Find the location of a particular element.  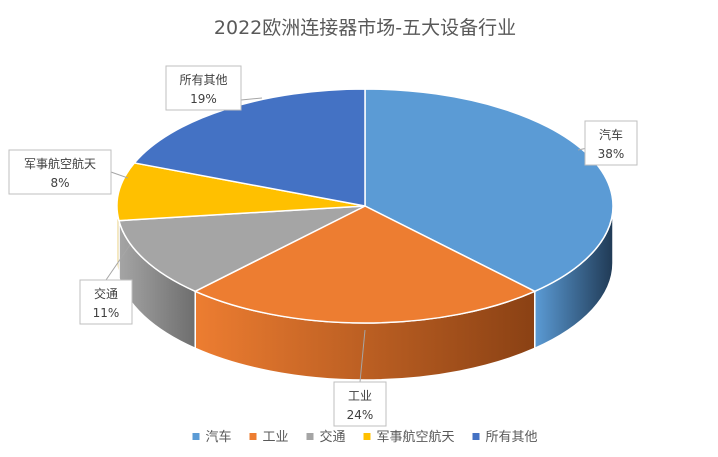

data-label-所有其他: 所有其他 19% is located at coordinates (214, 88).